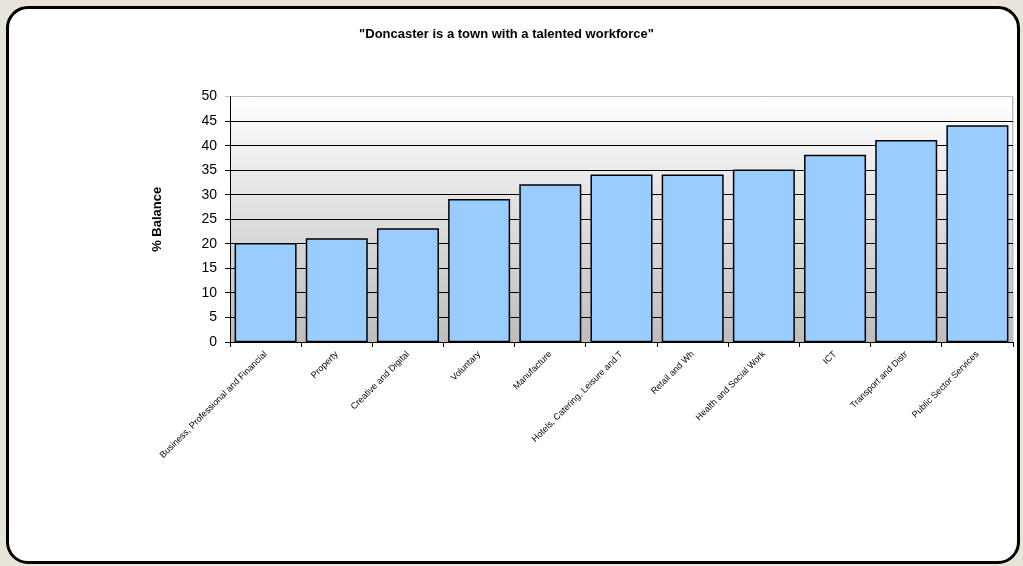 The image size is (1023, 566). What do you see at coordinates (209, 169) in the screenshot?
I see `y-tick-label: 35` at bounding box center [209, 169].